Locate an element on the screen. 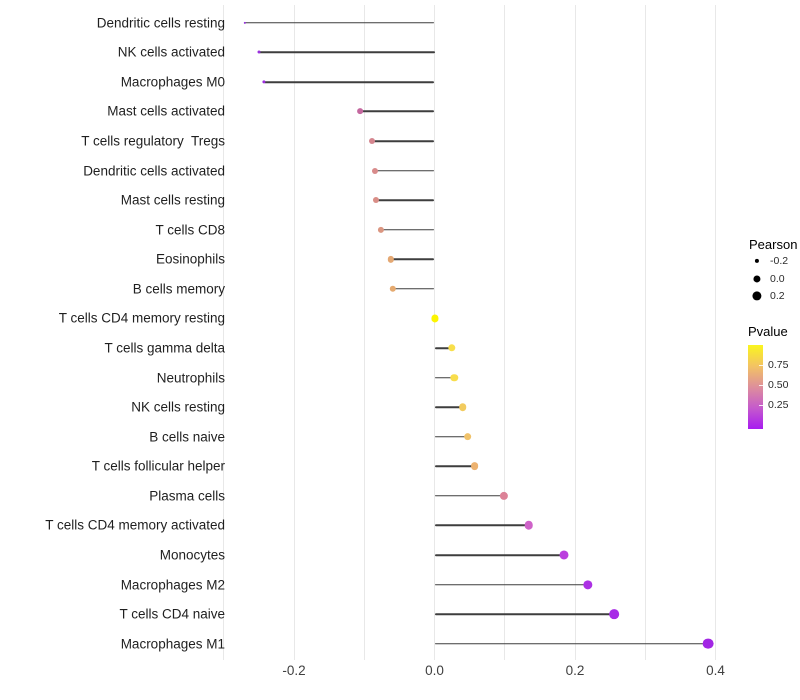  y-axis-label: Mast cells activated is located at coordinates (166, 111).